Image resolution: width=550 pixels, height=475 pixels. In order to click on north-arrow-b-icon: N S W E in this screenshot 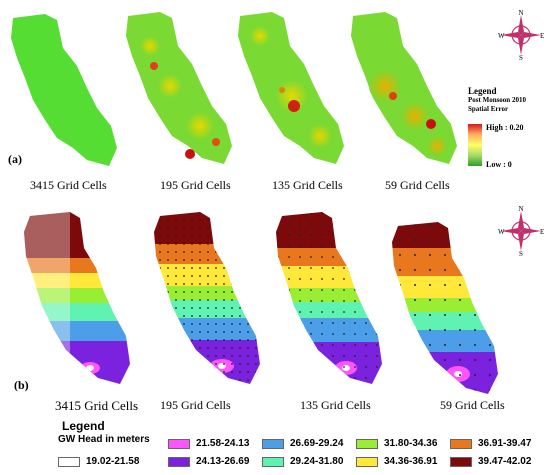, I will do `click(521, 233)`.